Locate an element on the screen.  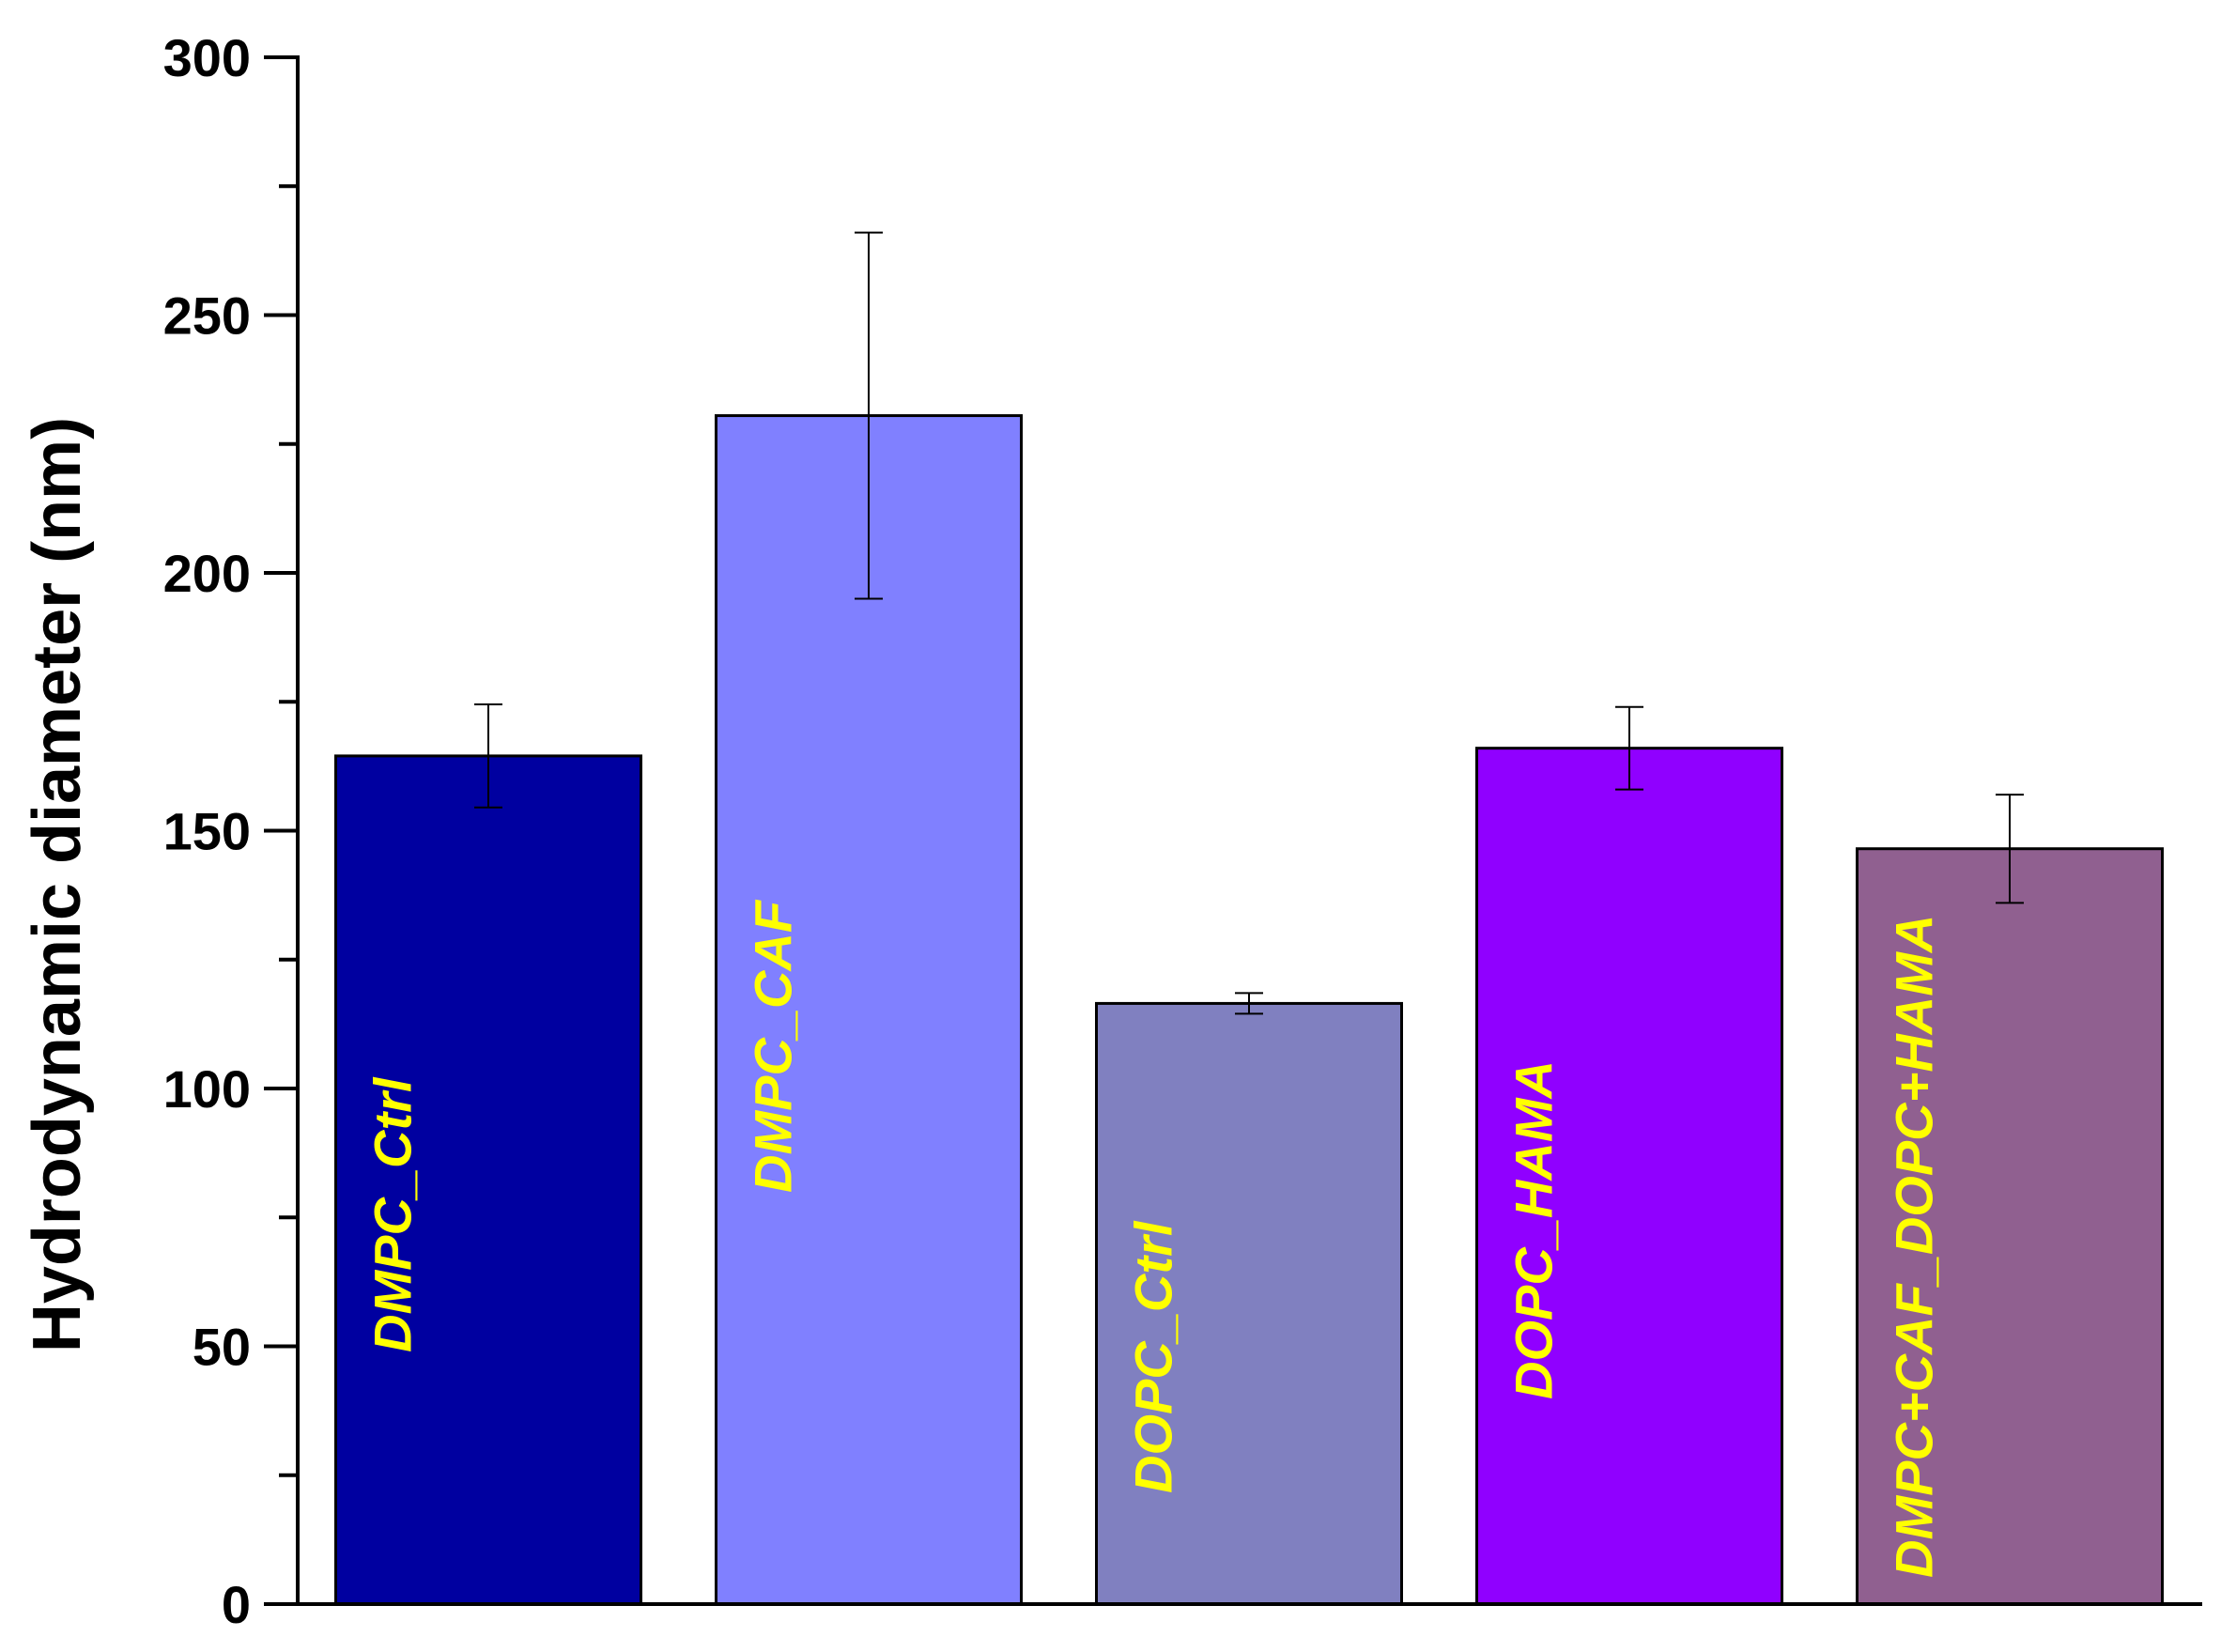
y-tick-label: 150 is located at coordinates (207, 831).